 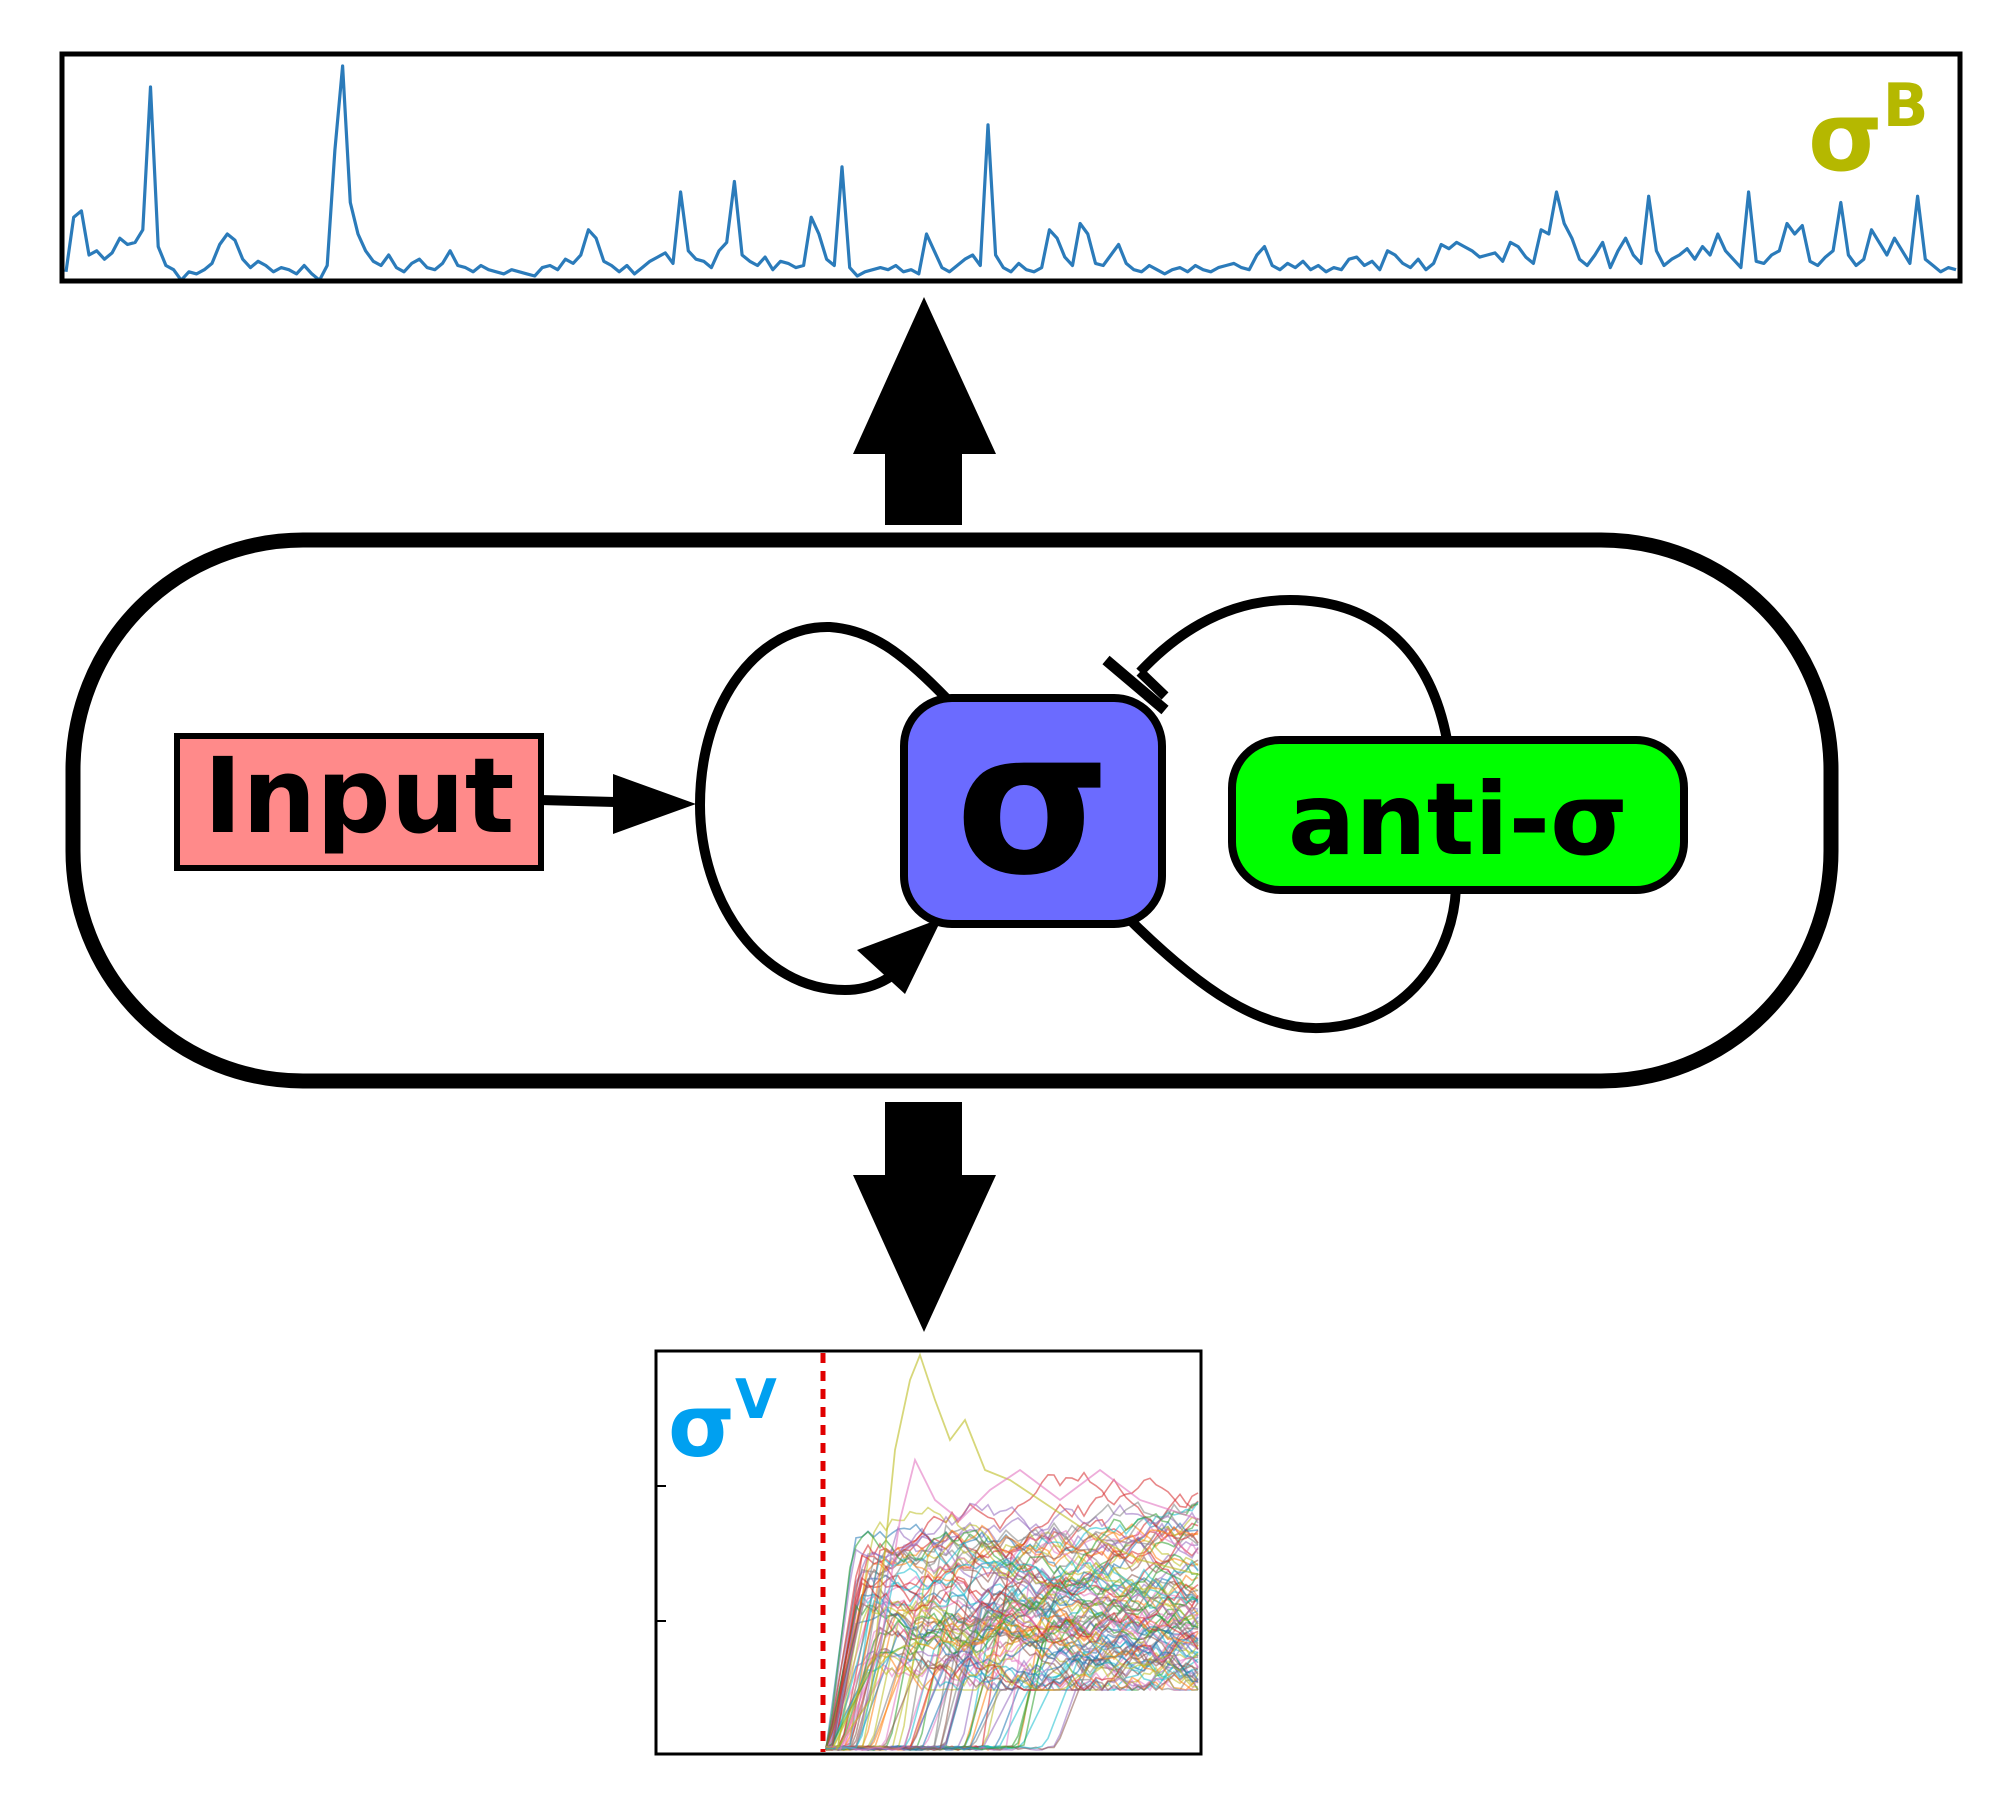 What do you see at coordinates (701, 1427) in the screenshot?
I see `sigma-v-label-base: σ` at bounding box center [701, 1427].